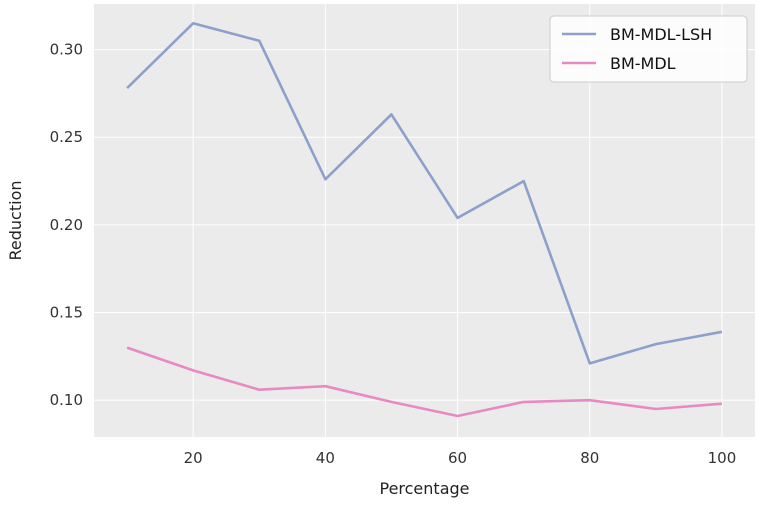 The image size is (758, 508). What do you see at coordinates (66, 137) in the screenshot?
I see `y-tick-label: 0.25` at bounding box center [66, 137].